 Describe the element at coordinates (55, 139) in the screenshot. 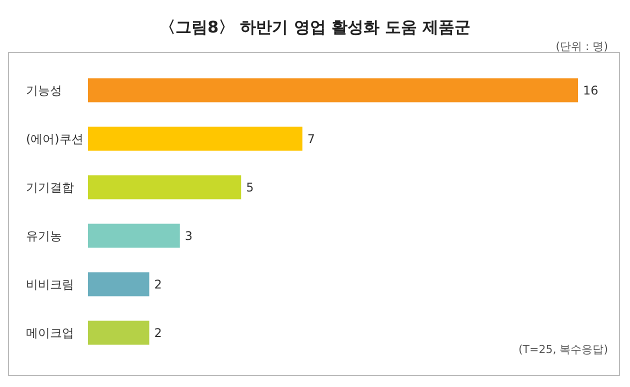

I see `y-tick-label: (에어)쿠션` at that location.